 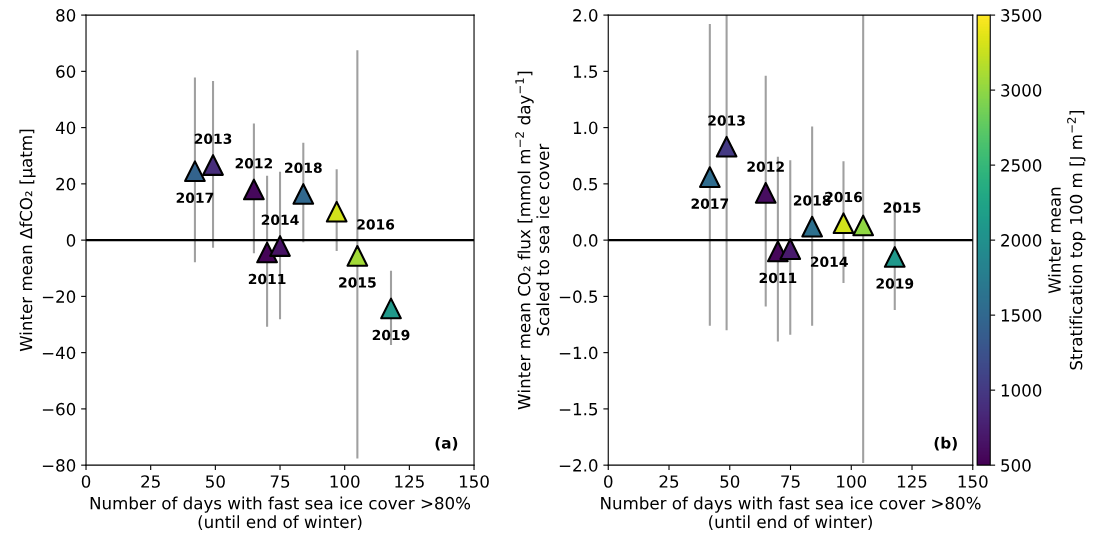 I want to click on y-tick-label: −1.5, so click(x=578, y=409).